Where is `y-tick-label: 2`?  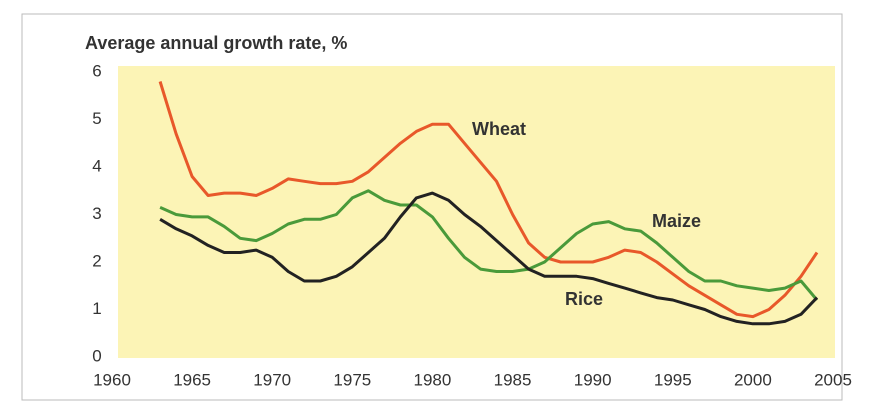 y-tick-label: 2 is located at coordinates (96, 260).